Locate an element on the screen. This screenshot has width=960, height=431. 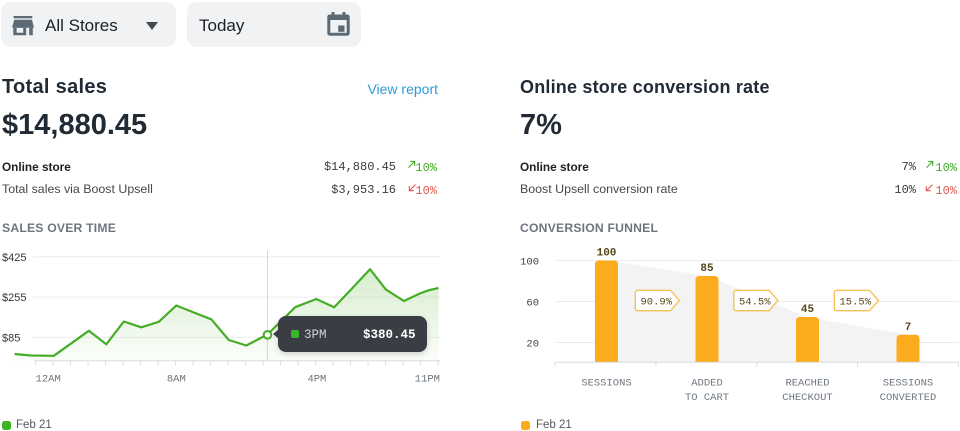
svg-text: $85 is located at coordinates (11, 338).